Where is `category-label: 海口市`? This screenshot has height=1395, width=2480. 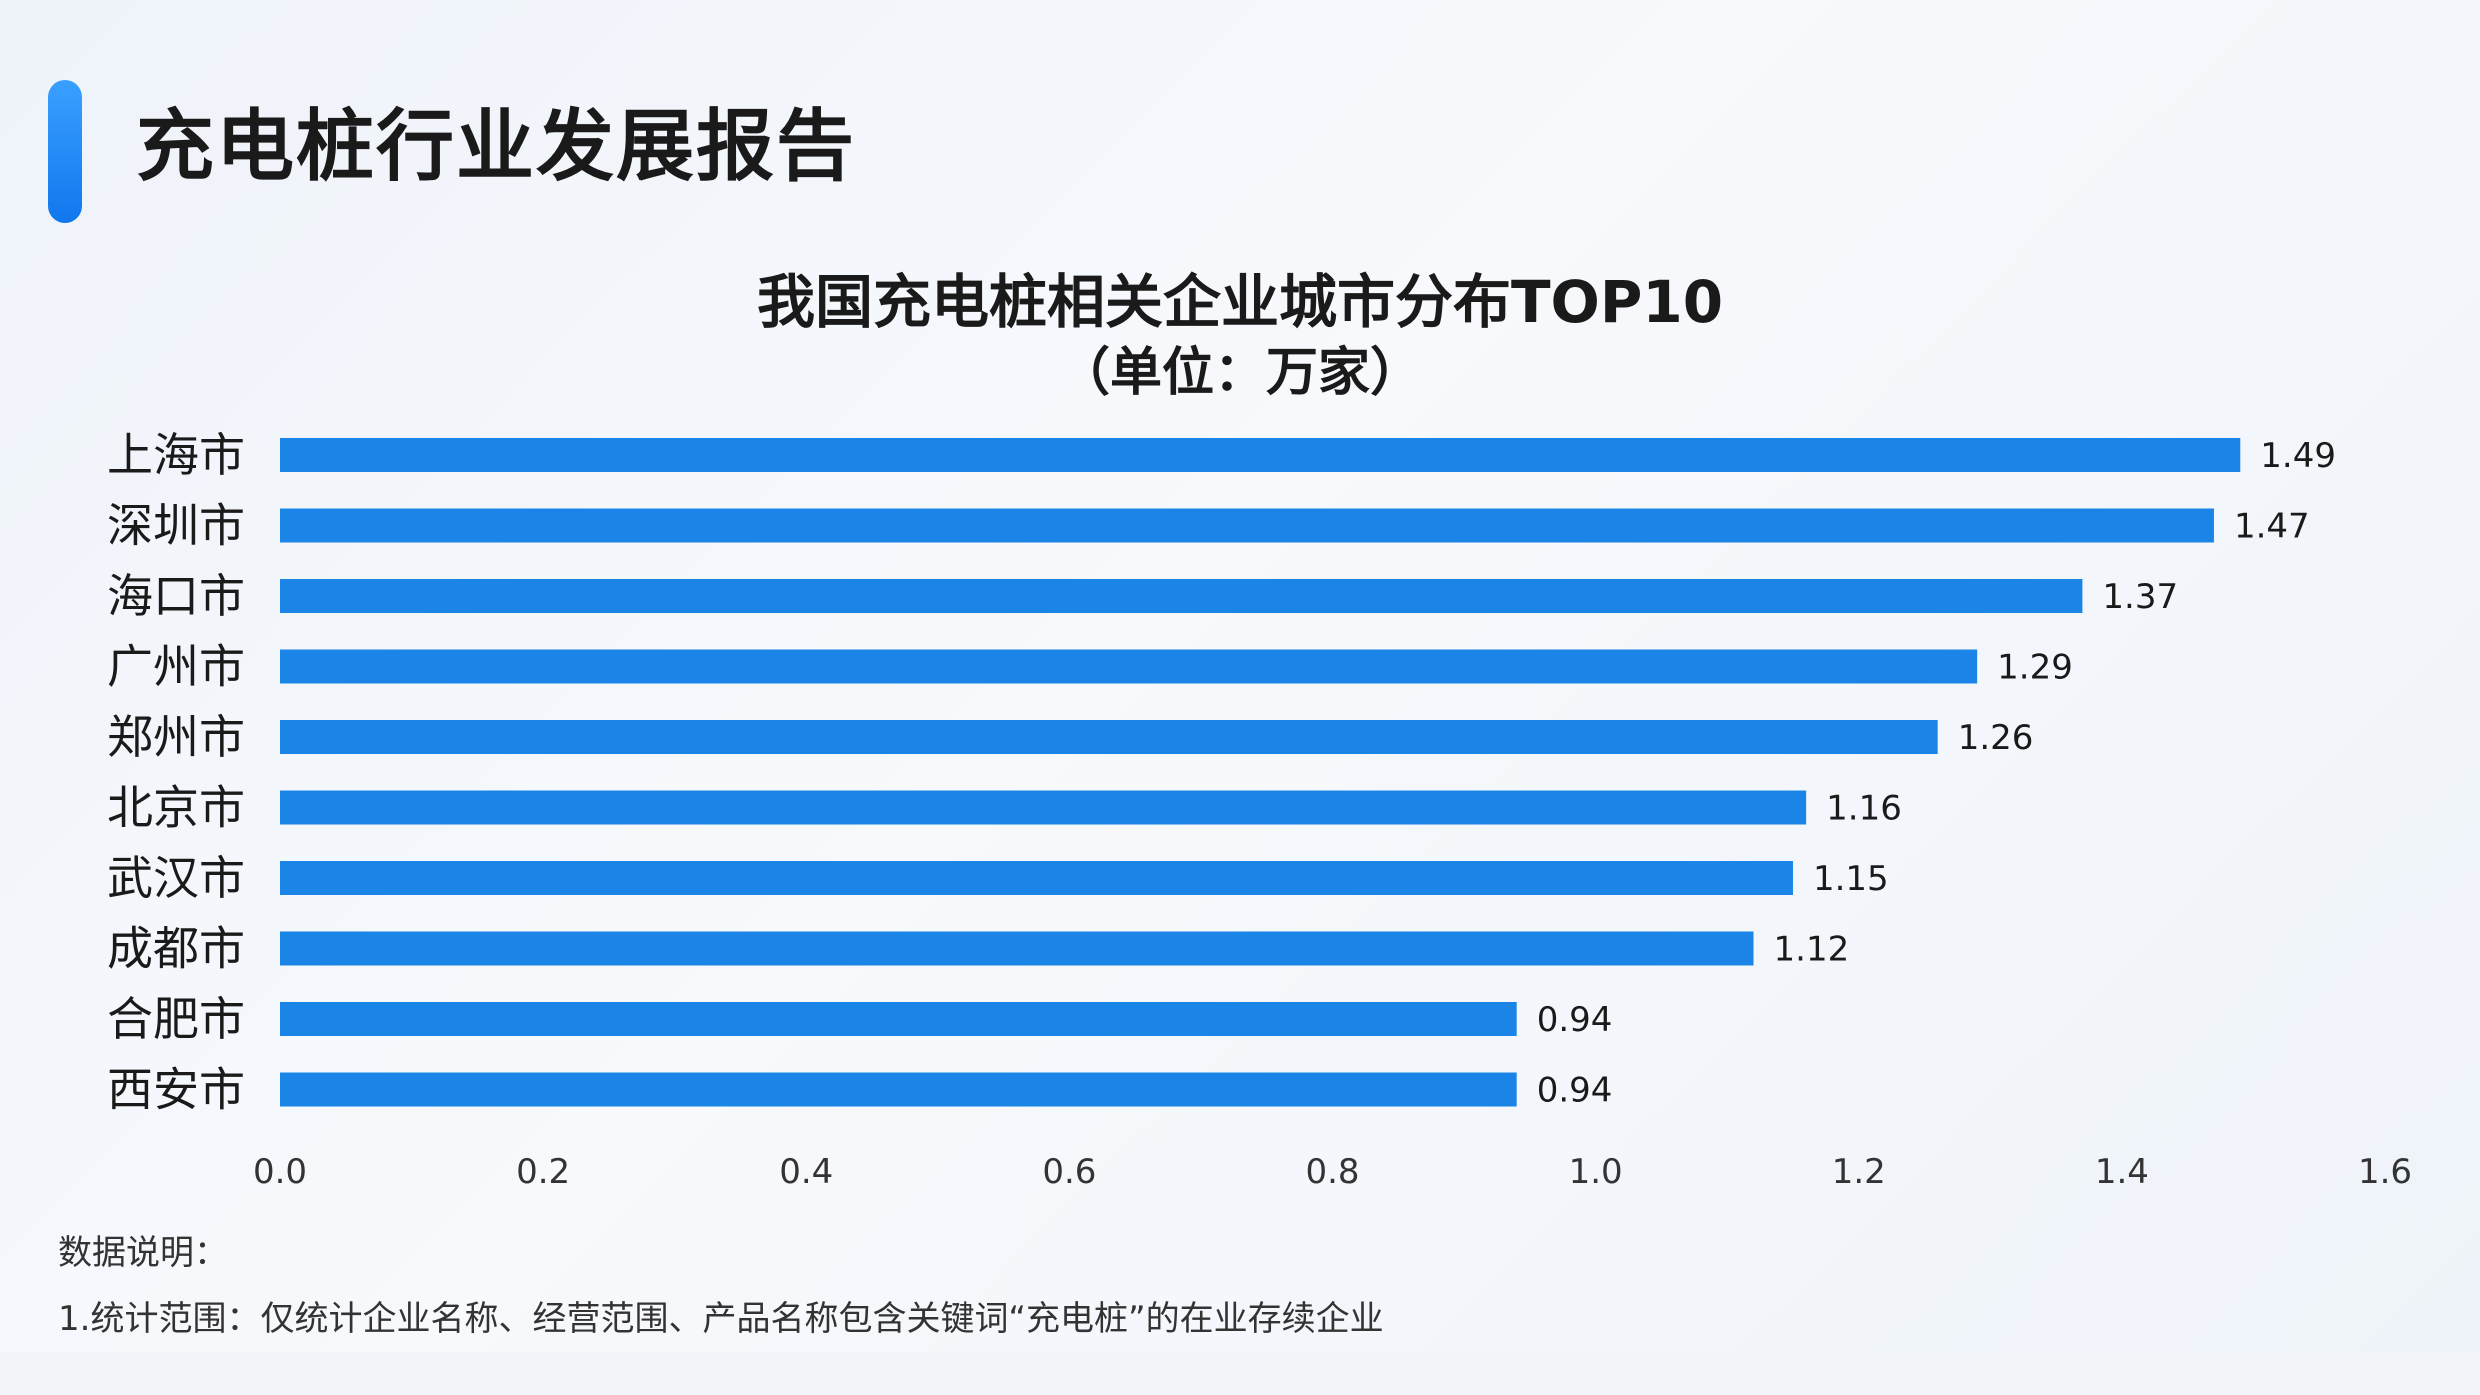
category-label: 海口市 is located at coordinates (176, 596).